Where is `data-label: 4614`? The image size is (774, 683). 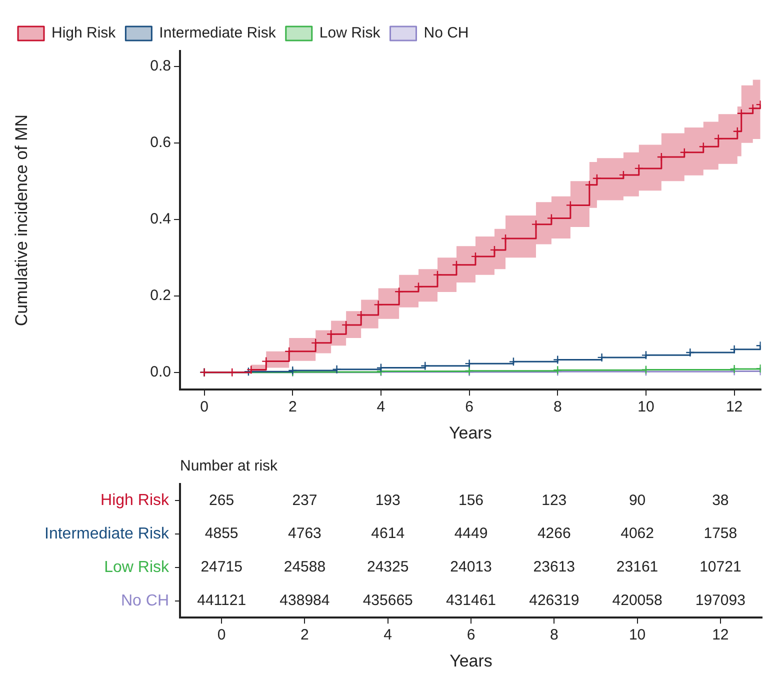 data-label: 4614 is located at coordinates (388, 533).